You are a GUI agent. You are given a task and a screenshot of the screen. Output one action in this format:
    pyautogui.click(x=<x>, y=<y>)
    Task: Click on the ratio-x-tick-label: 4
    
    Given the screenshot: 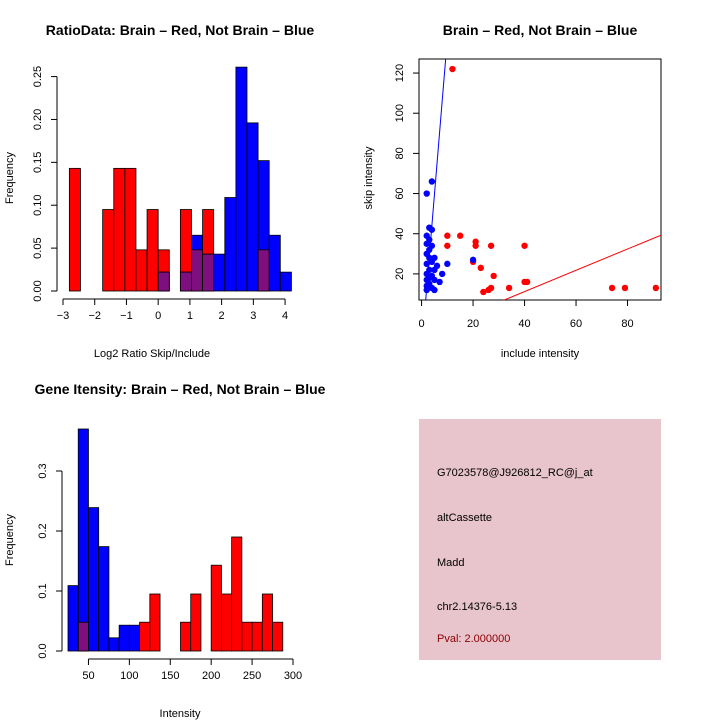 What is the action you would take?
    pyautogui.click(x=285, y=316)
    